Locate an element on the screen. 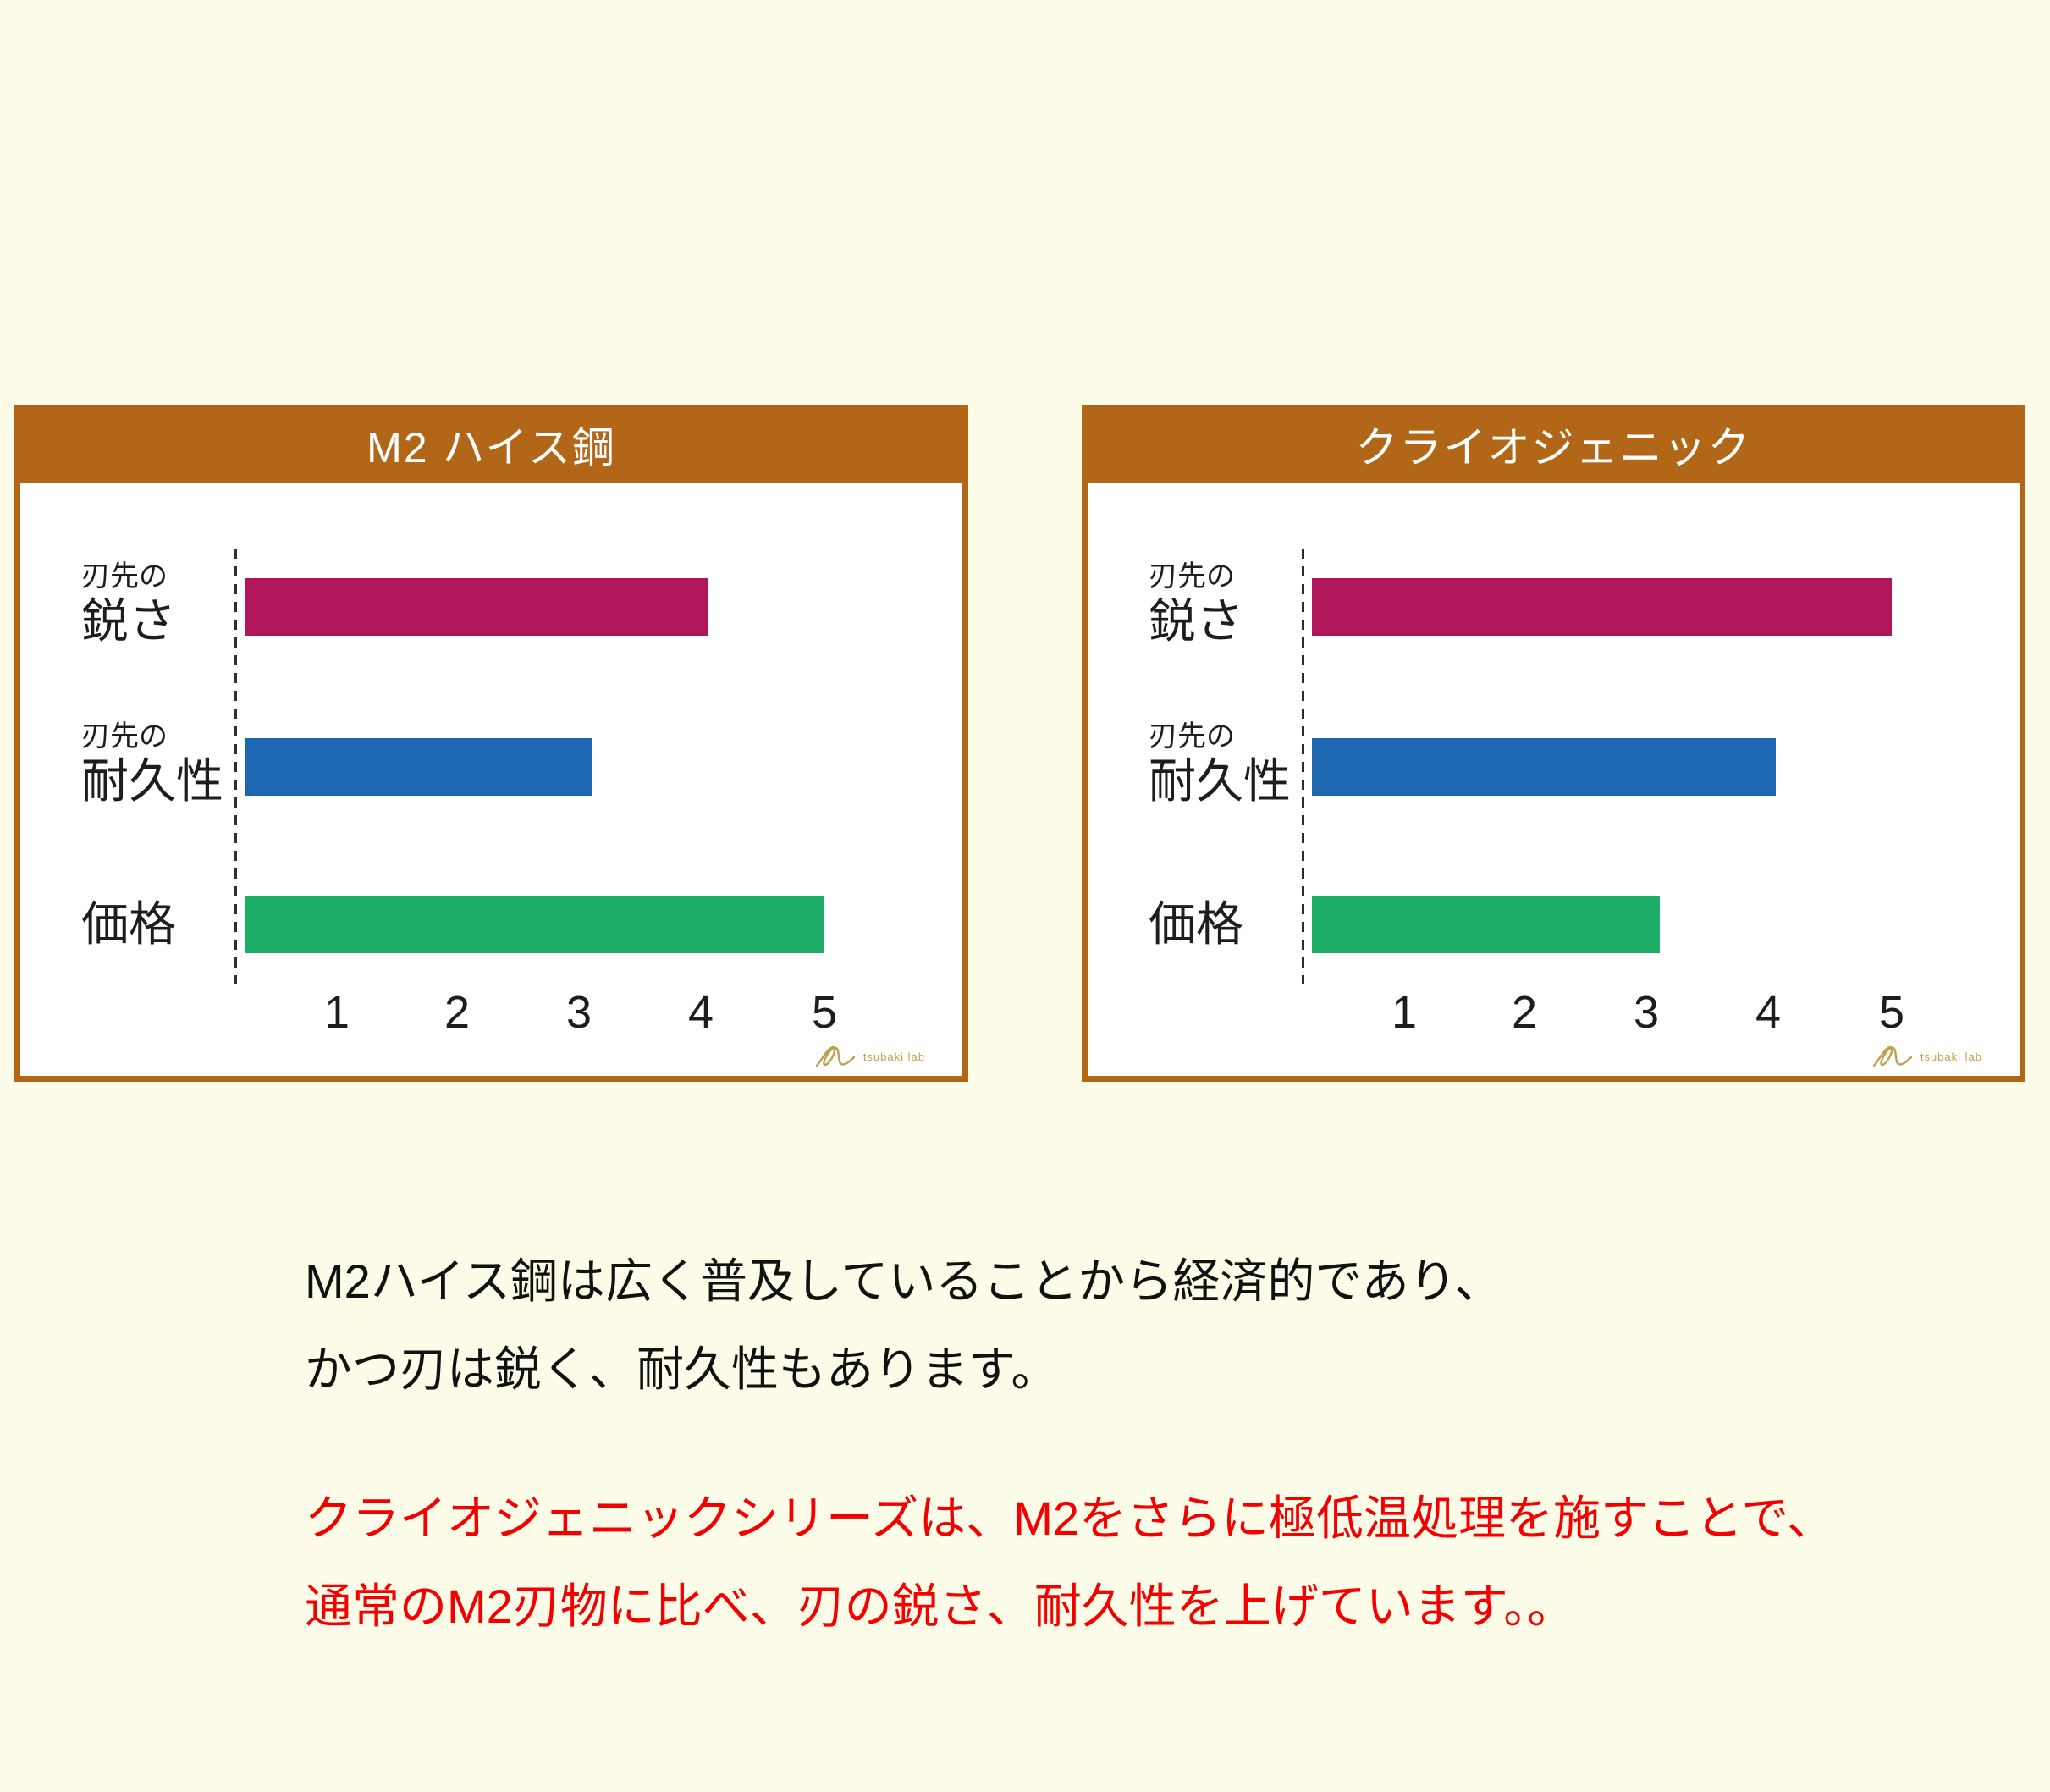  caption-black-line-2: かつ刃は鋭く、耐久性もあります。 is located at coordinates (682, 1369).